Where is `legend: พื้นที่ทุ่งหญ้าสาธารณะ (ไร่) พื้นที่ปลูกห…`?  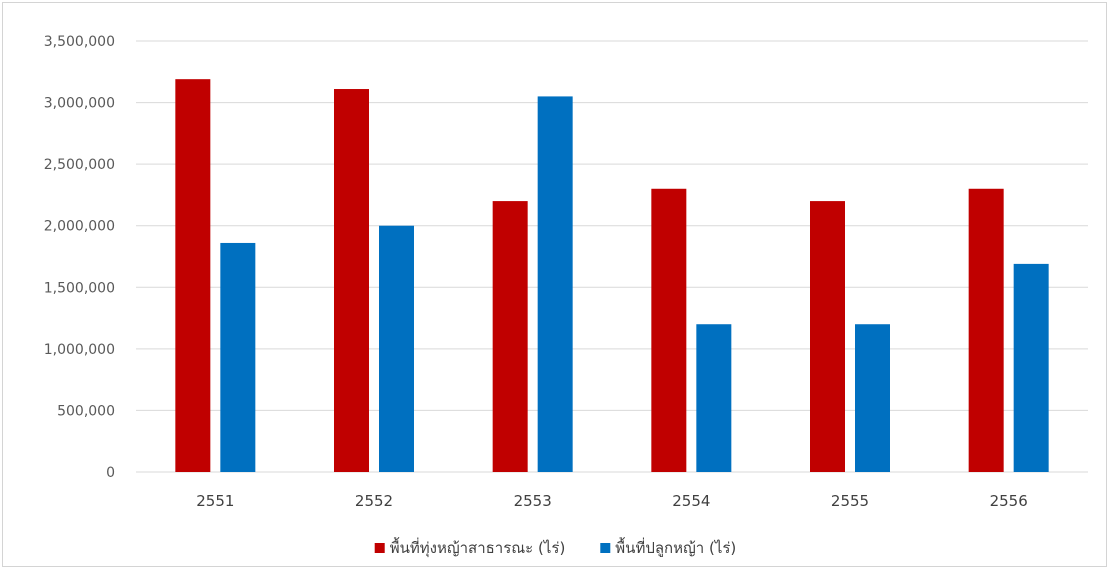
legend: พื้นที่ทุ่งหญ้าสาธารณะ (ไร่) พื้นที่ปลูกห… is located at coordinates (555, 547).